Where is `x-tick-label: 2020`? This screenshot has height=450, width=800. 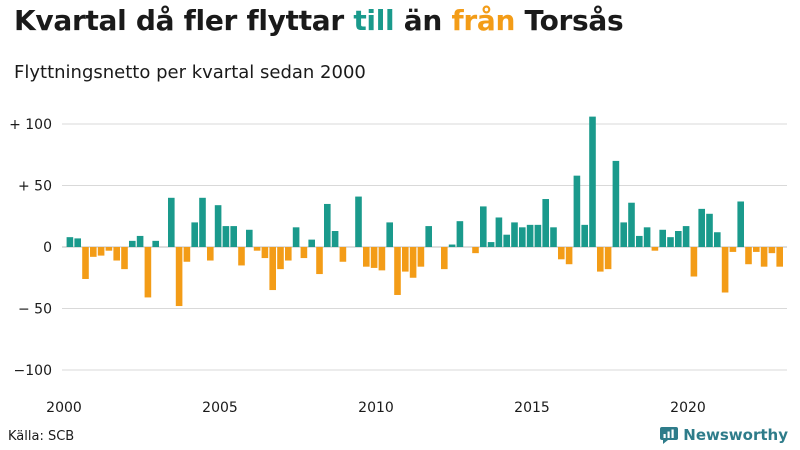
x-tick-label: 2020 is located at coordinates (688, 408).